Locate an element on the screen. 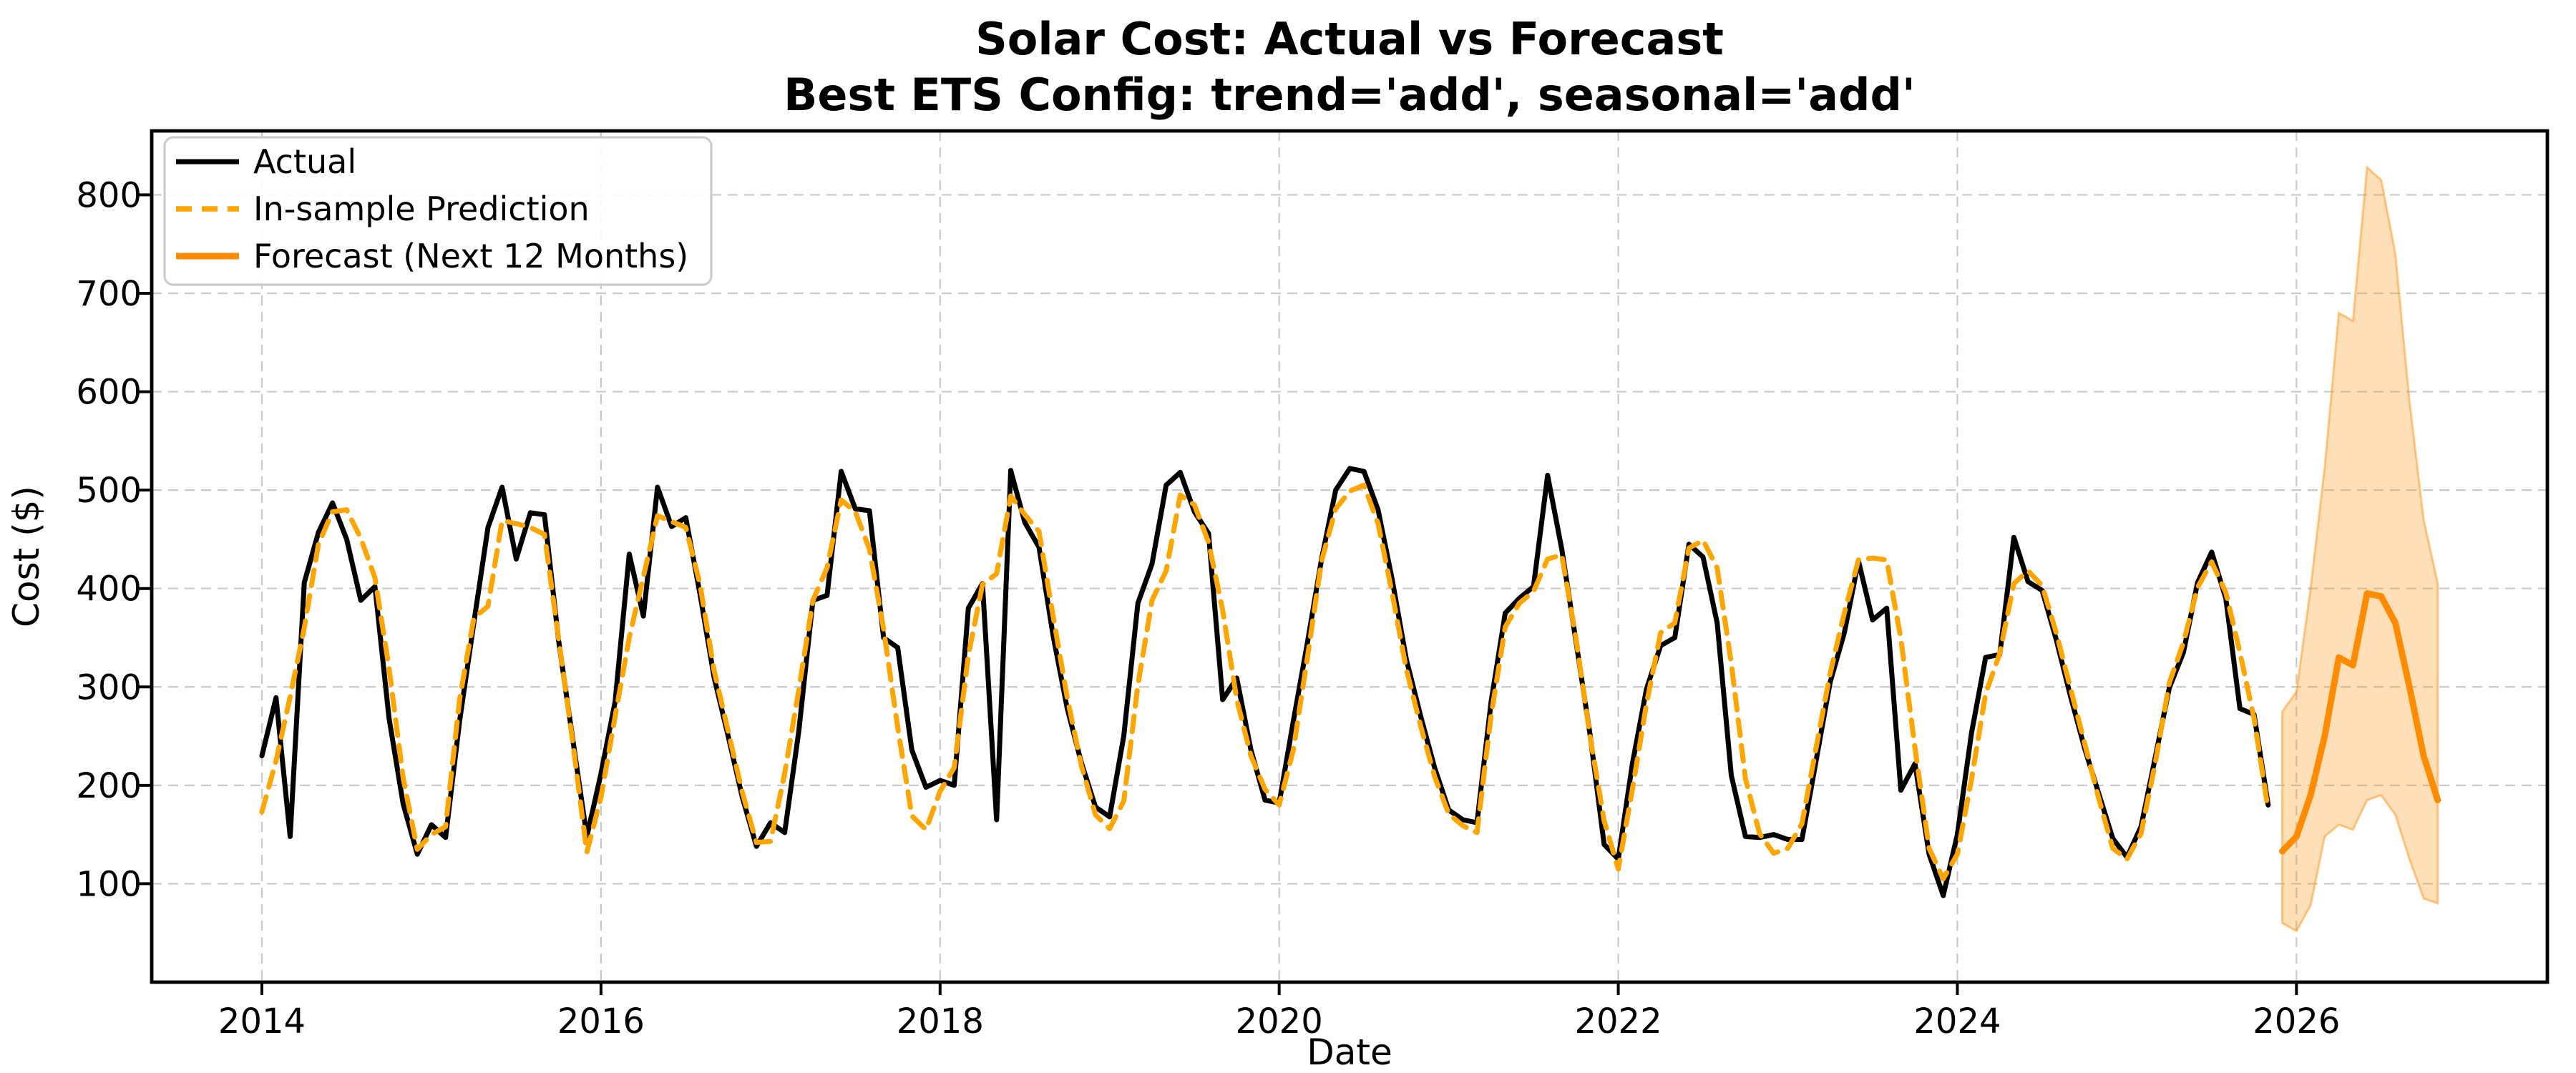 This screenshot has height=1073, width=2576. legend-box is located at coordinates (438, 211).